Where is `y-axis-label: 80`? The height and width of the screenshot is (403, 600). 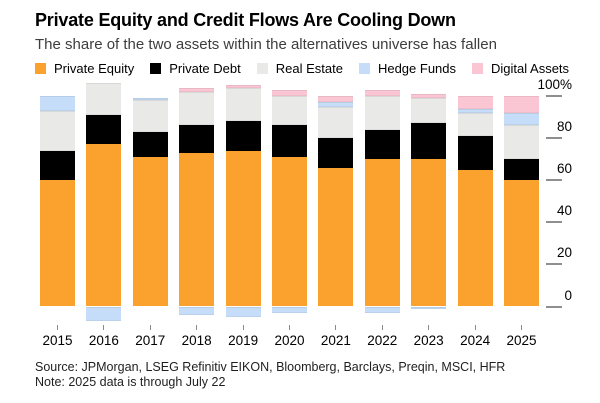
y-axis-label: 80 is located at coordinates (564, 127).